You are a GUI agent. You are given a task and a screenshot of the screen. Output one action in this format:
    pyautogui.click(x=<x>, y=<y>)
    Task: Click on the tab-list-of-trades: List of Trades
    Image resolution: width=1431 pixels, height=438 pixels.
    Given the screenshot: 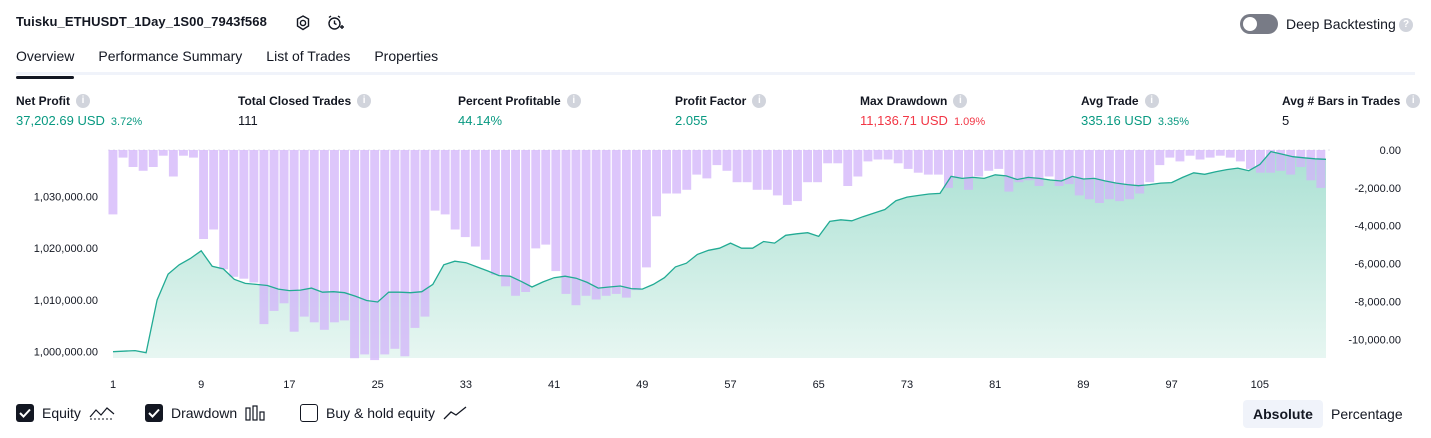 What is the action you would take?
    pyautogui.click(x=308, y=56)
    